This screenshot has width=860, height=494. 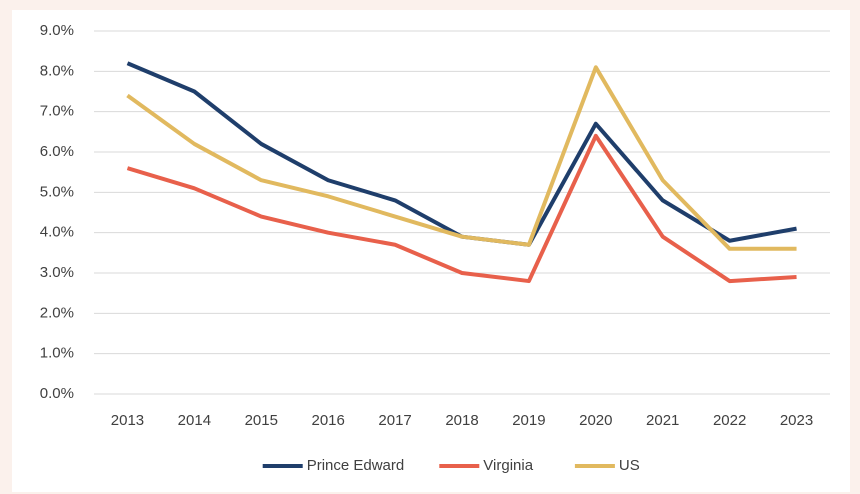 What do you see at coordinates (57, 191) in the screenshot?
I see `y-tick-label: 5.0%` at bounding box center [57, 191].